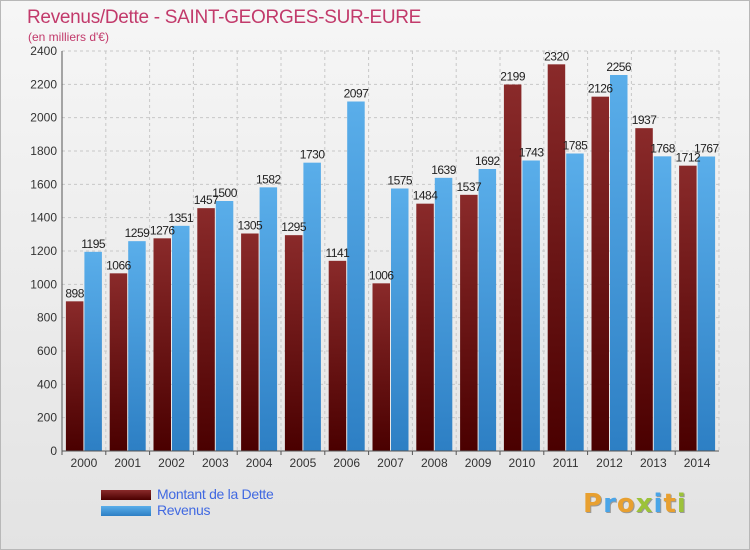 The image size is (750, 550). What do you see at coordinates (225, 193) in the screenshot?
I see `data-label-revenue-2003: 1500` at bounding box center [225, 193].